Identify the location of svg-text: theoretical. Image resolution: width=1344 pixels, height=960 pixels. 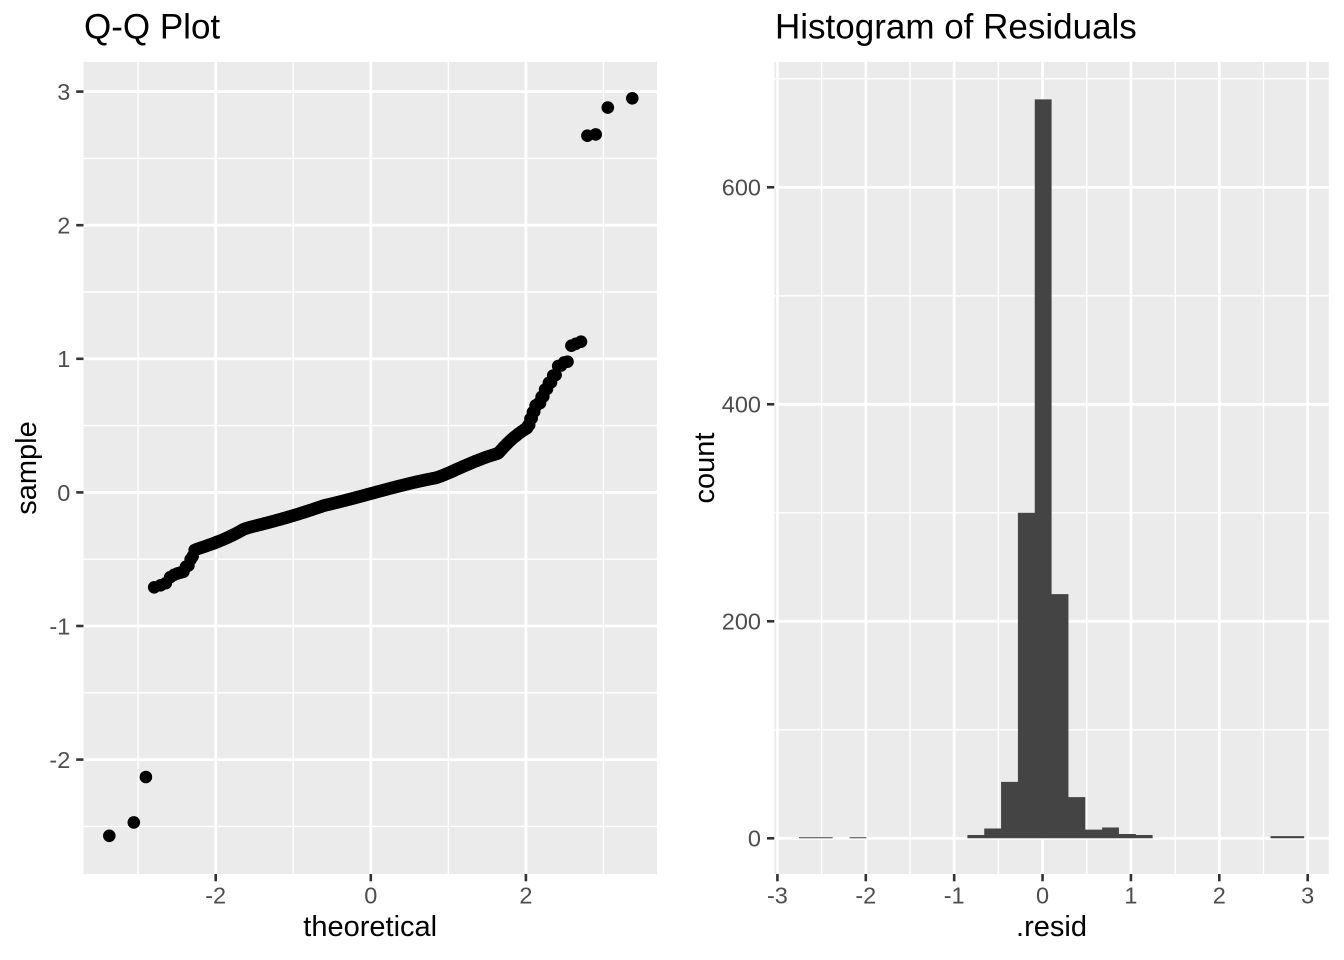
(370, 927).